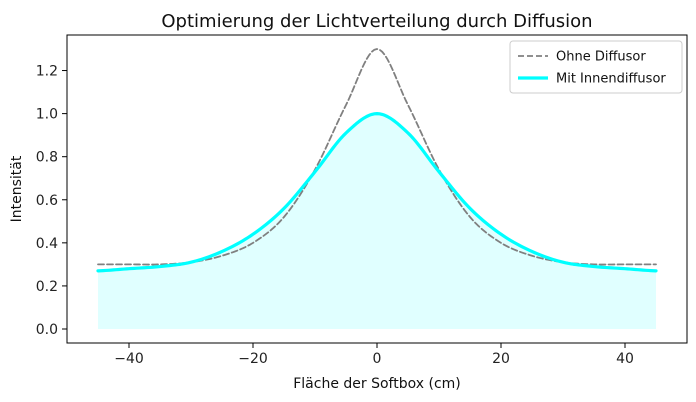  I want to click on y-axis: 0.0 0.2 0.4 0.6 0.8 1.0 1.2, so click(51, 201).